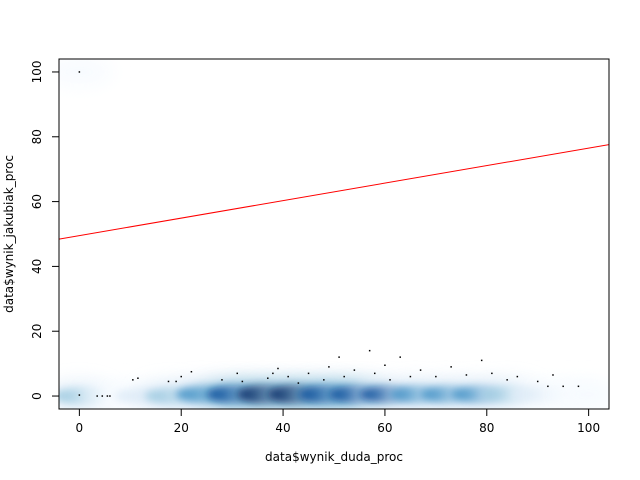 This screenshot has width=640, height=480. I want to click on y-tick-label: 40, so click(37, 266).